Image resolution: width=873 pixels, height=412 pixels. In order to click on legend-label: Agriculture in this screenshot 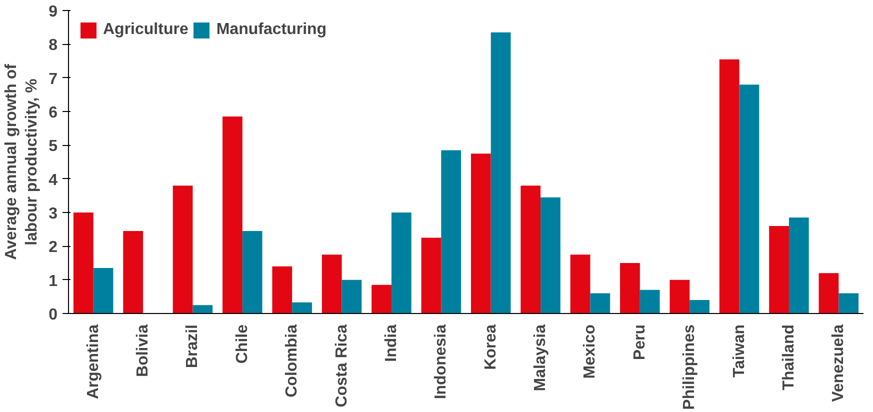, I will do `click(145, 30)`.